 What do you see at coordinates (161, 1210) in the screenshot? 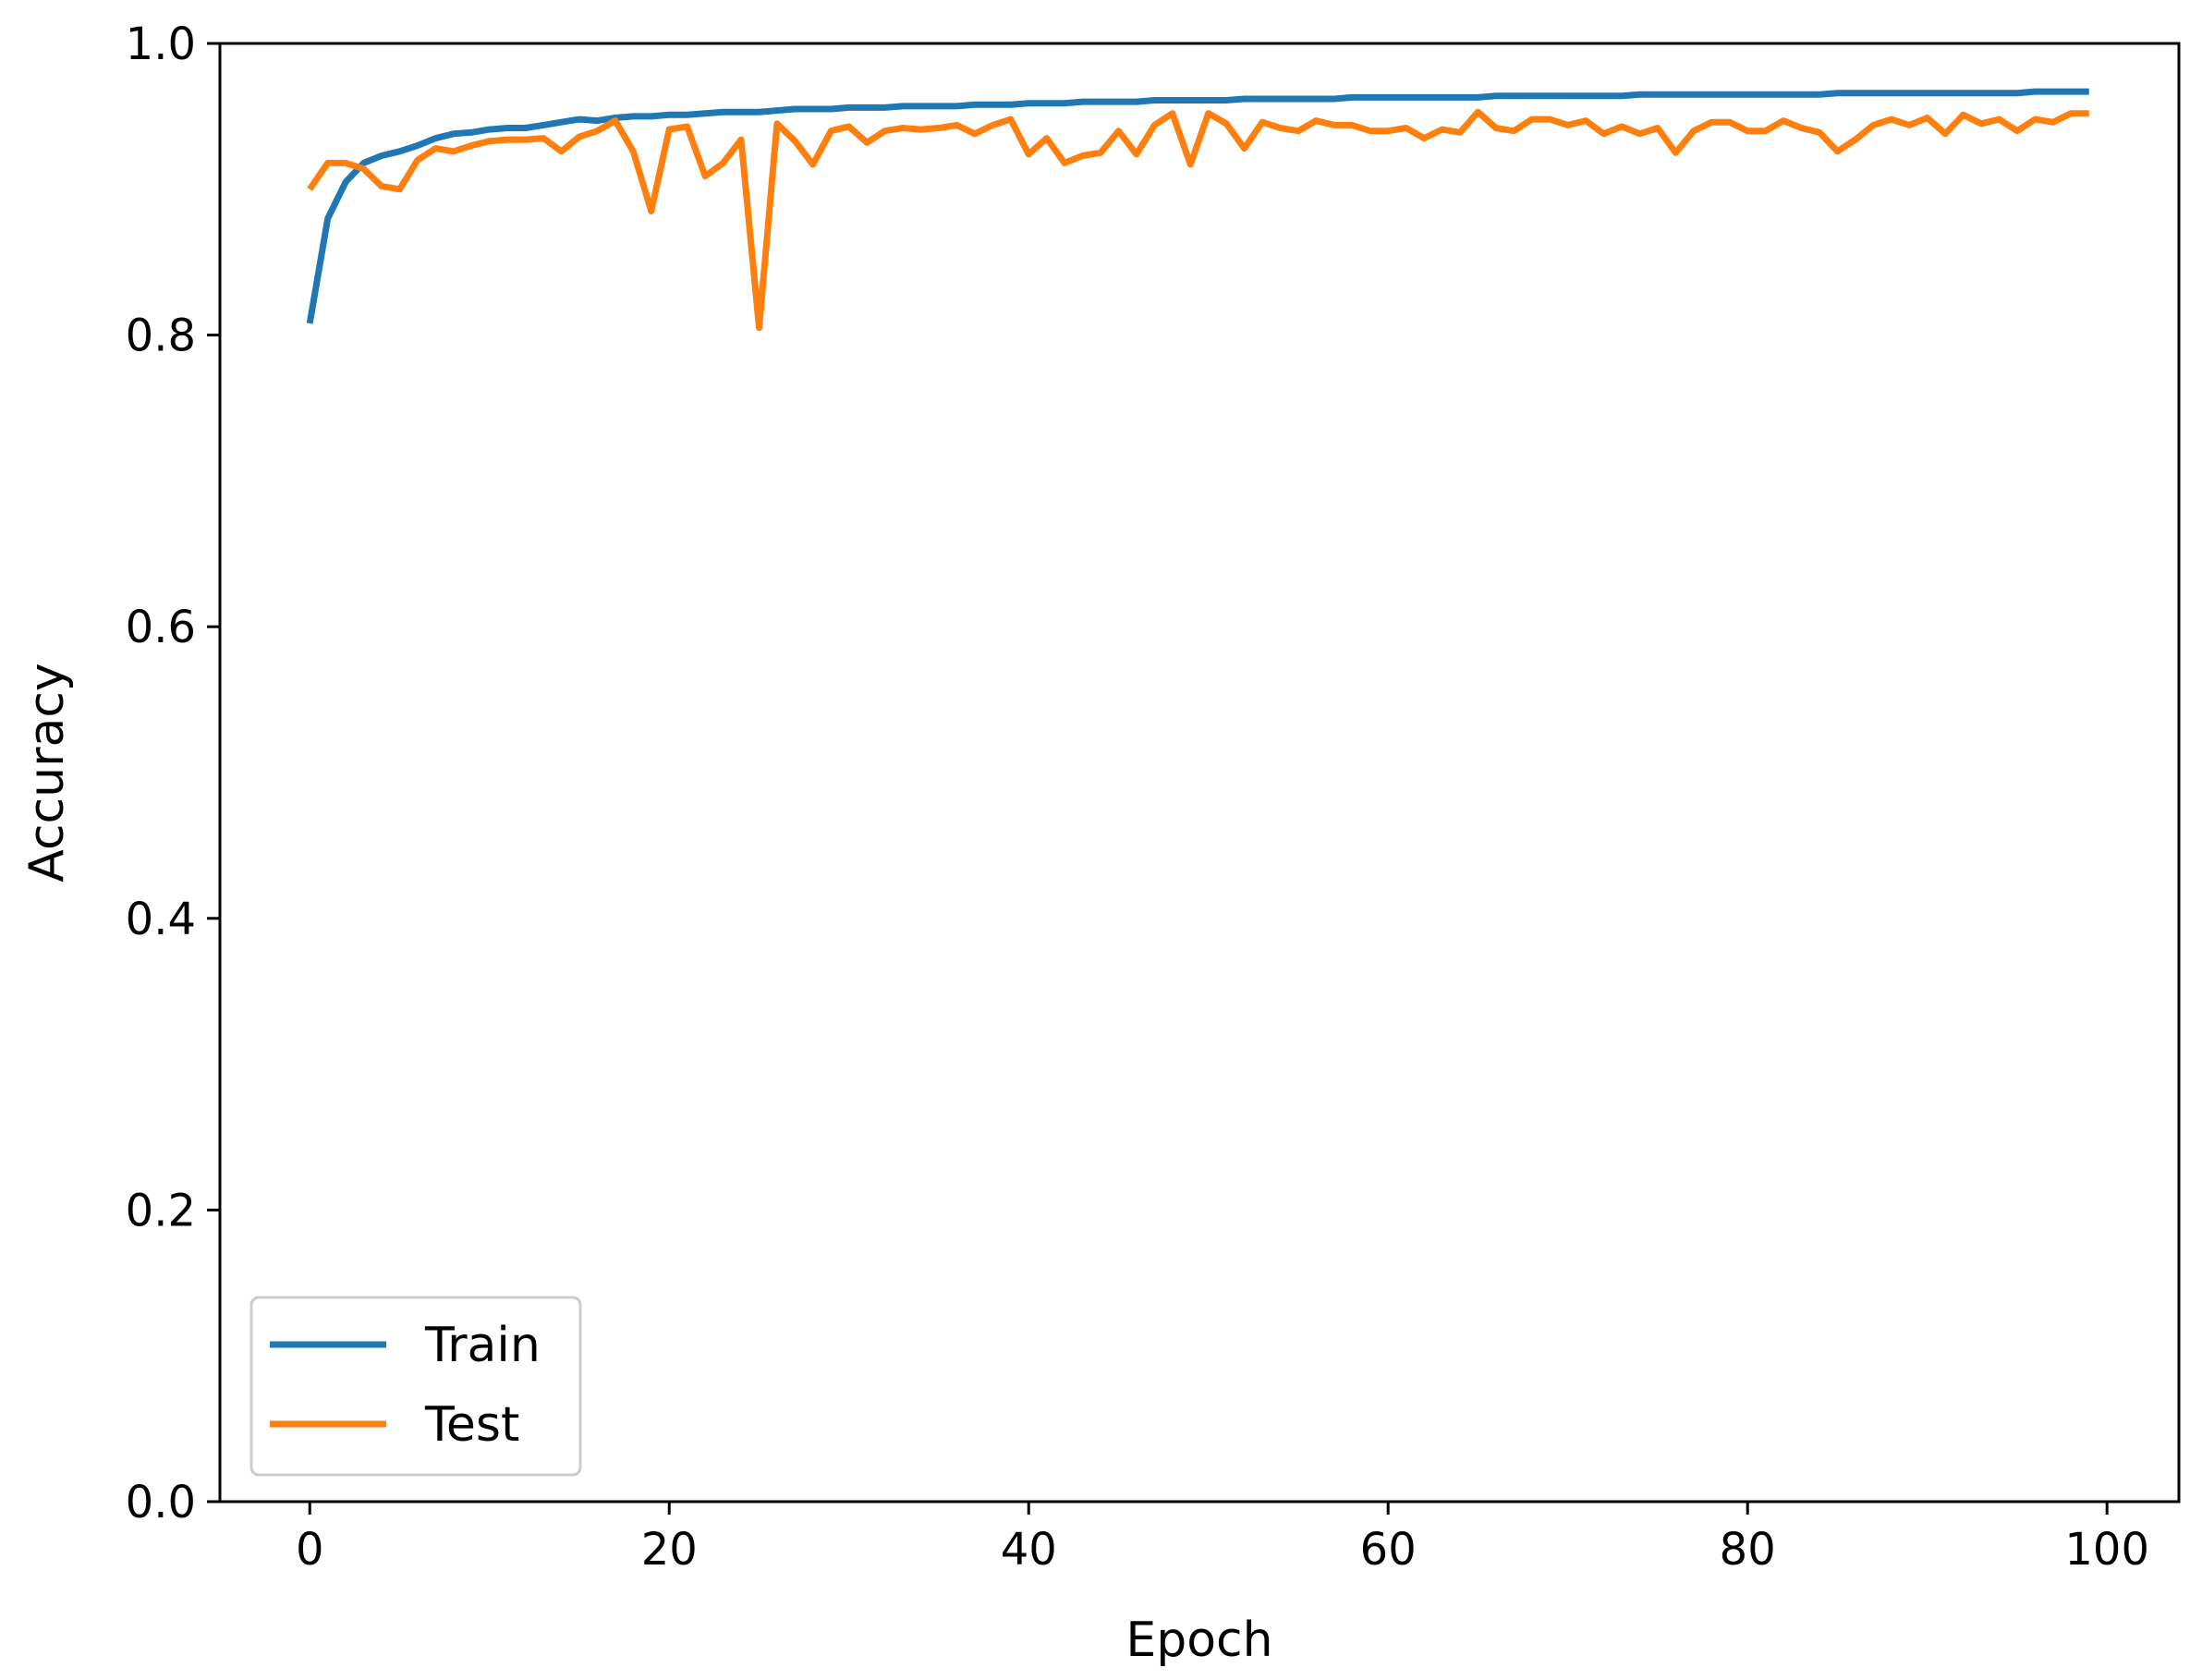
I see `y-tick-label: 0.2` at bounding box center [161, 1210].